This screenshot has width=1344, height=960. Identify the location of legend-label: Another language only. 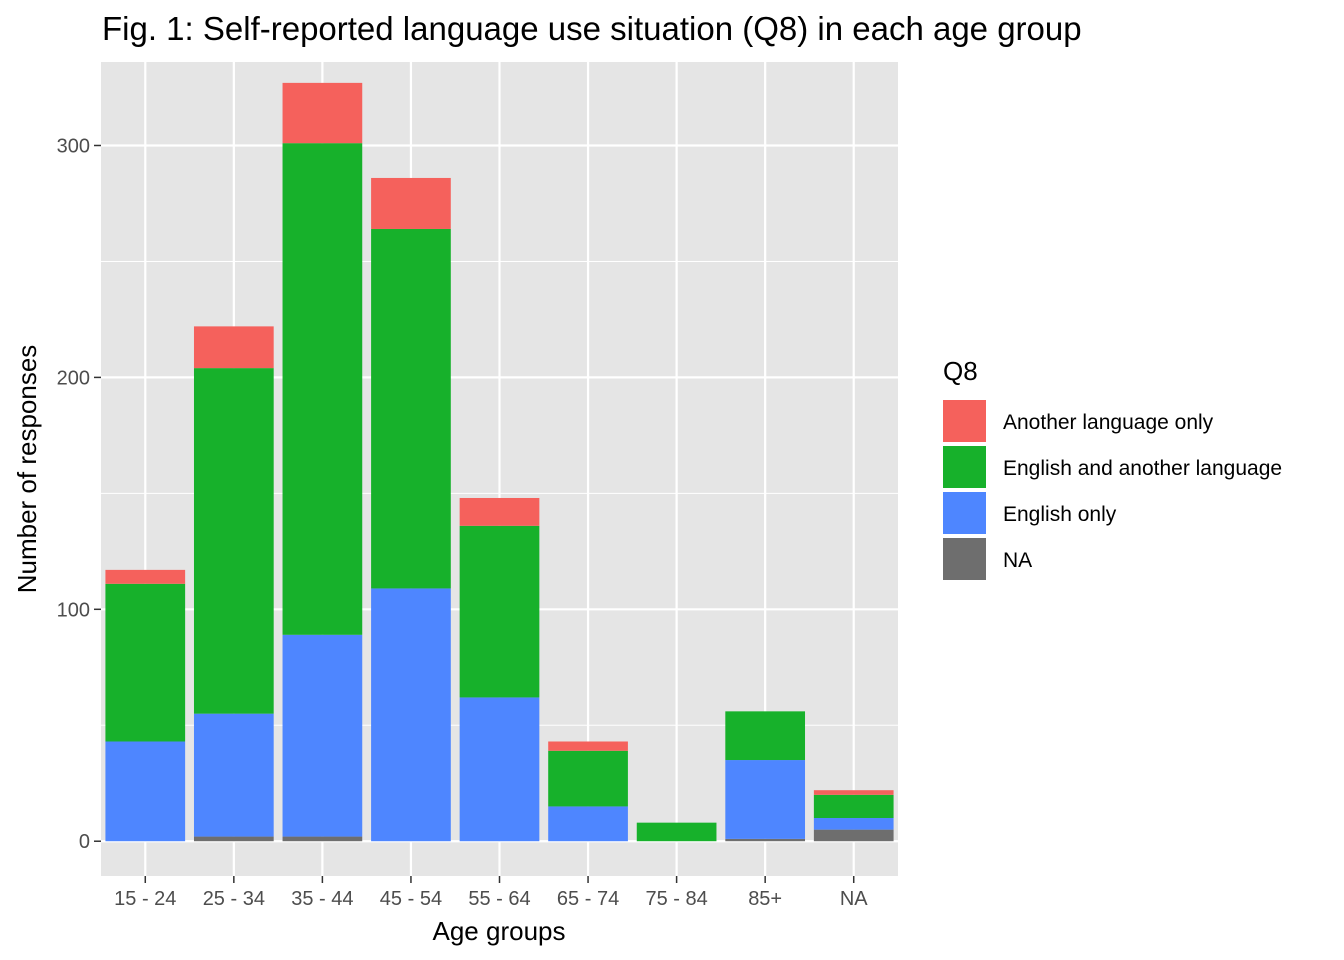
(1108, 422).